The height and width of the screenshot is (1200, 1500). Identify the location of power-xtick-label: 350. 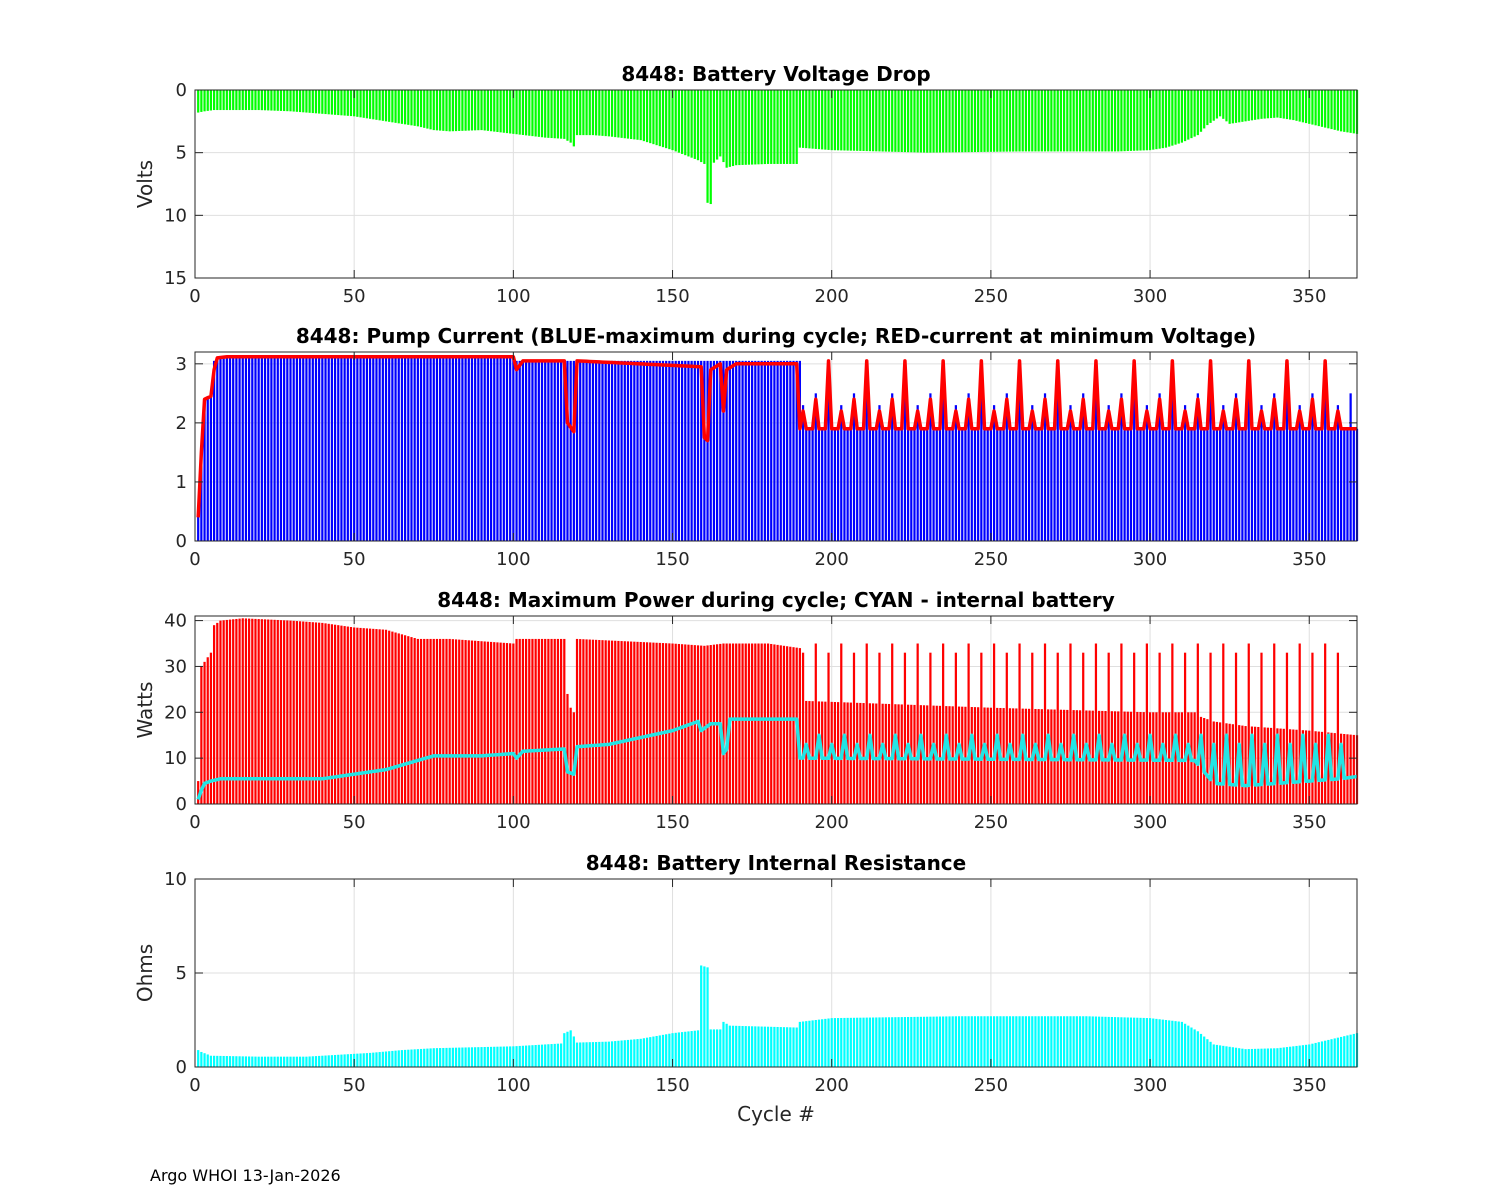
(1309, 822).